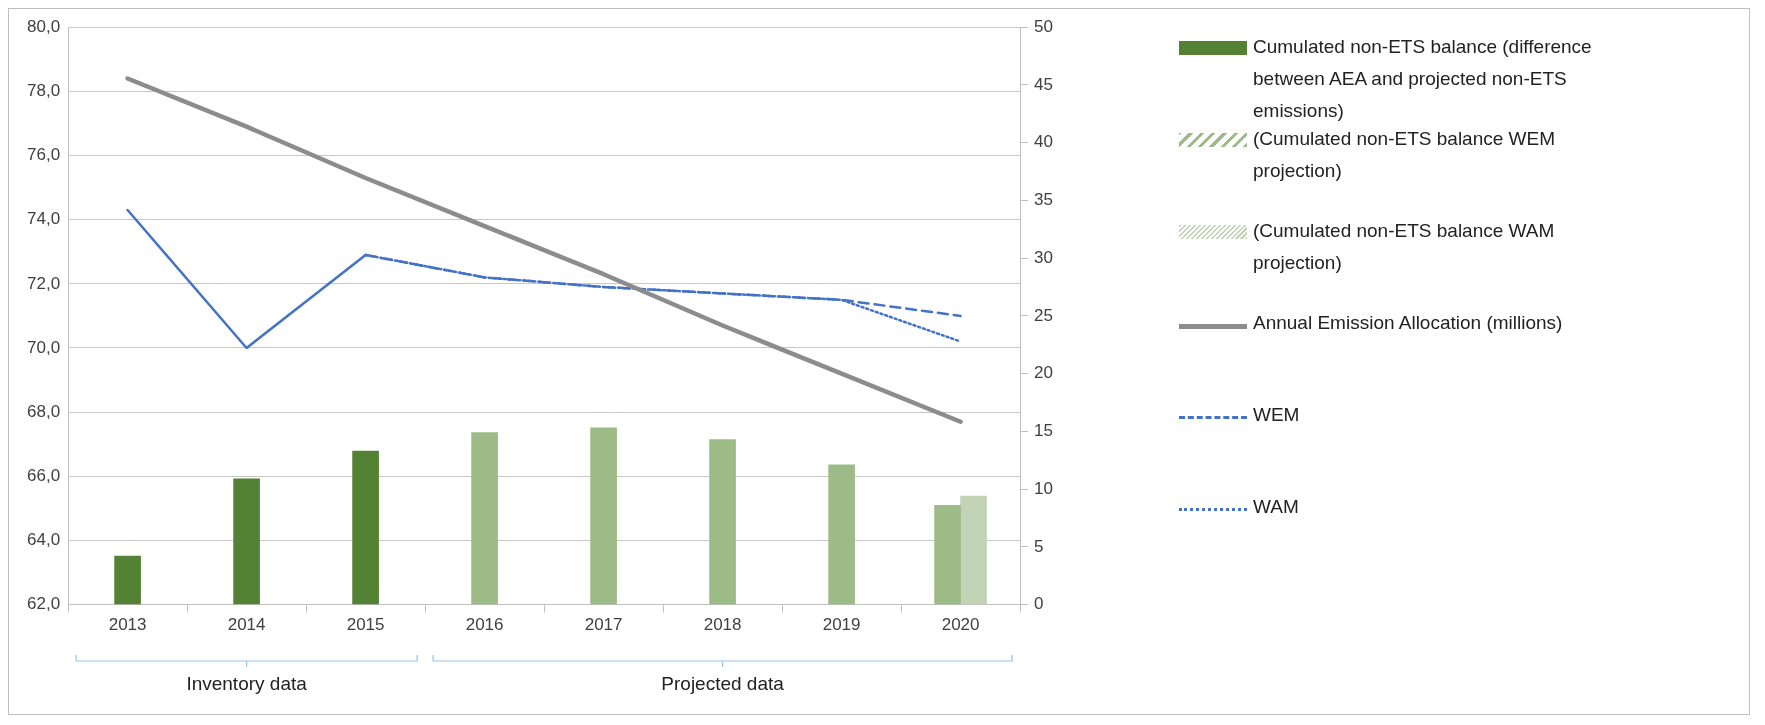  What do you see at coordinates (960, 625) in the screenshot?
I see `x-tick-label: 2020` at bounding box center [960, 625].